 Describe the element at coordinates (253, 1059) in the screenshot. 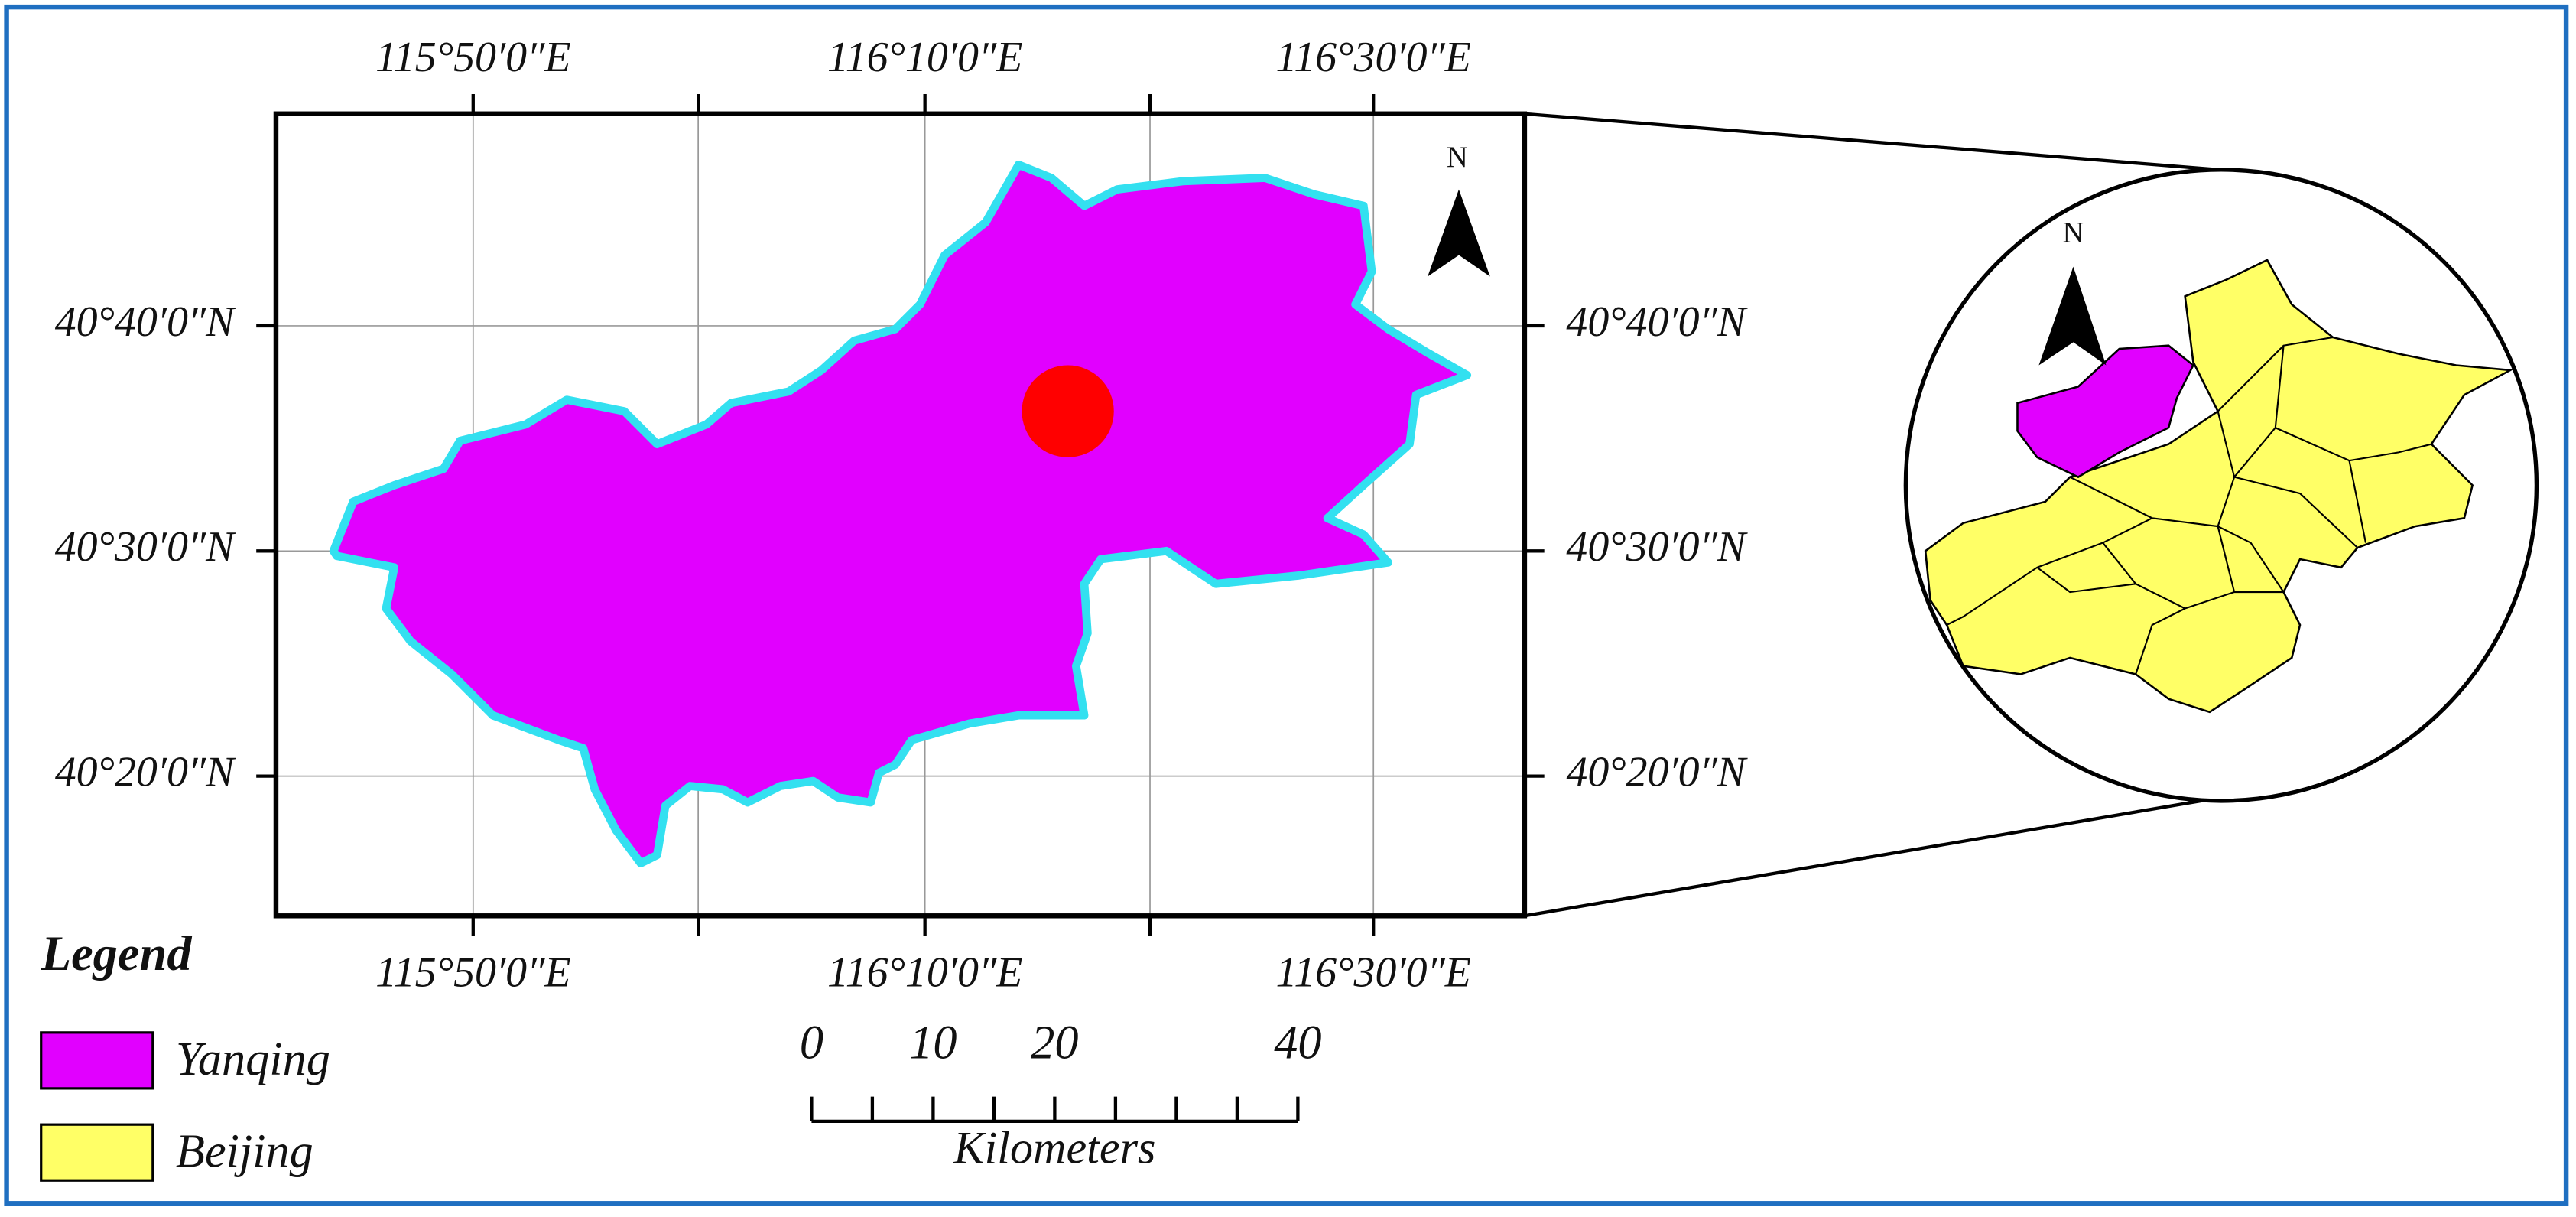

I see `legend-label: Yanqing` at that location.